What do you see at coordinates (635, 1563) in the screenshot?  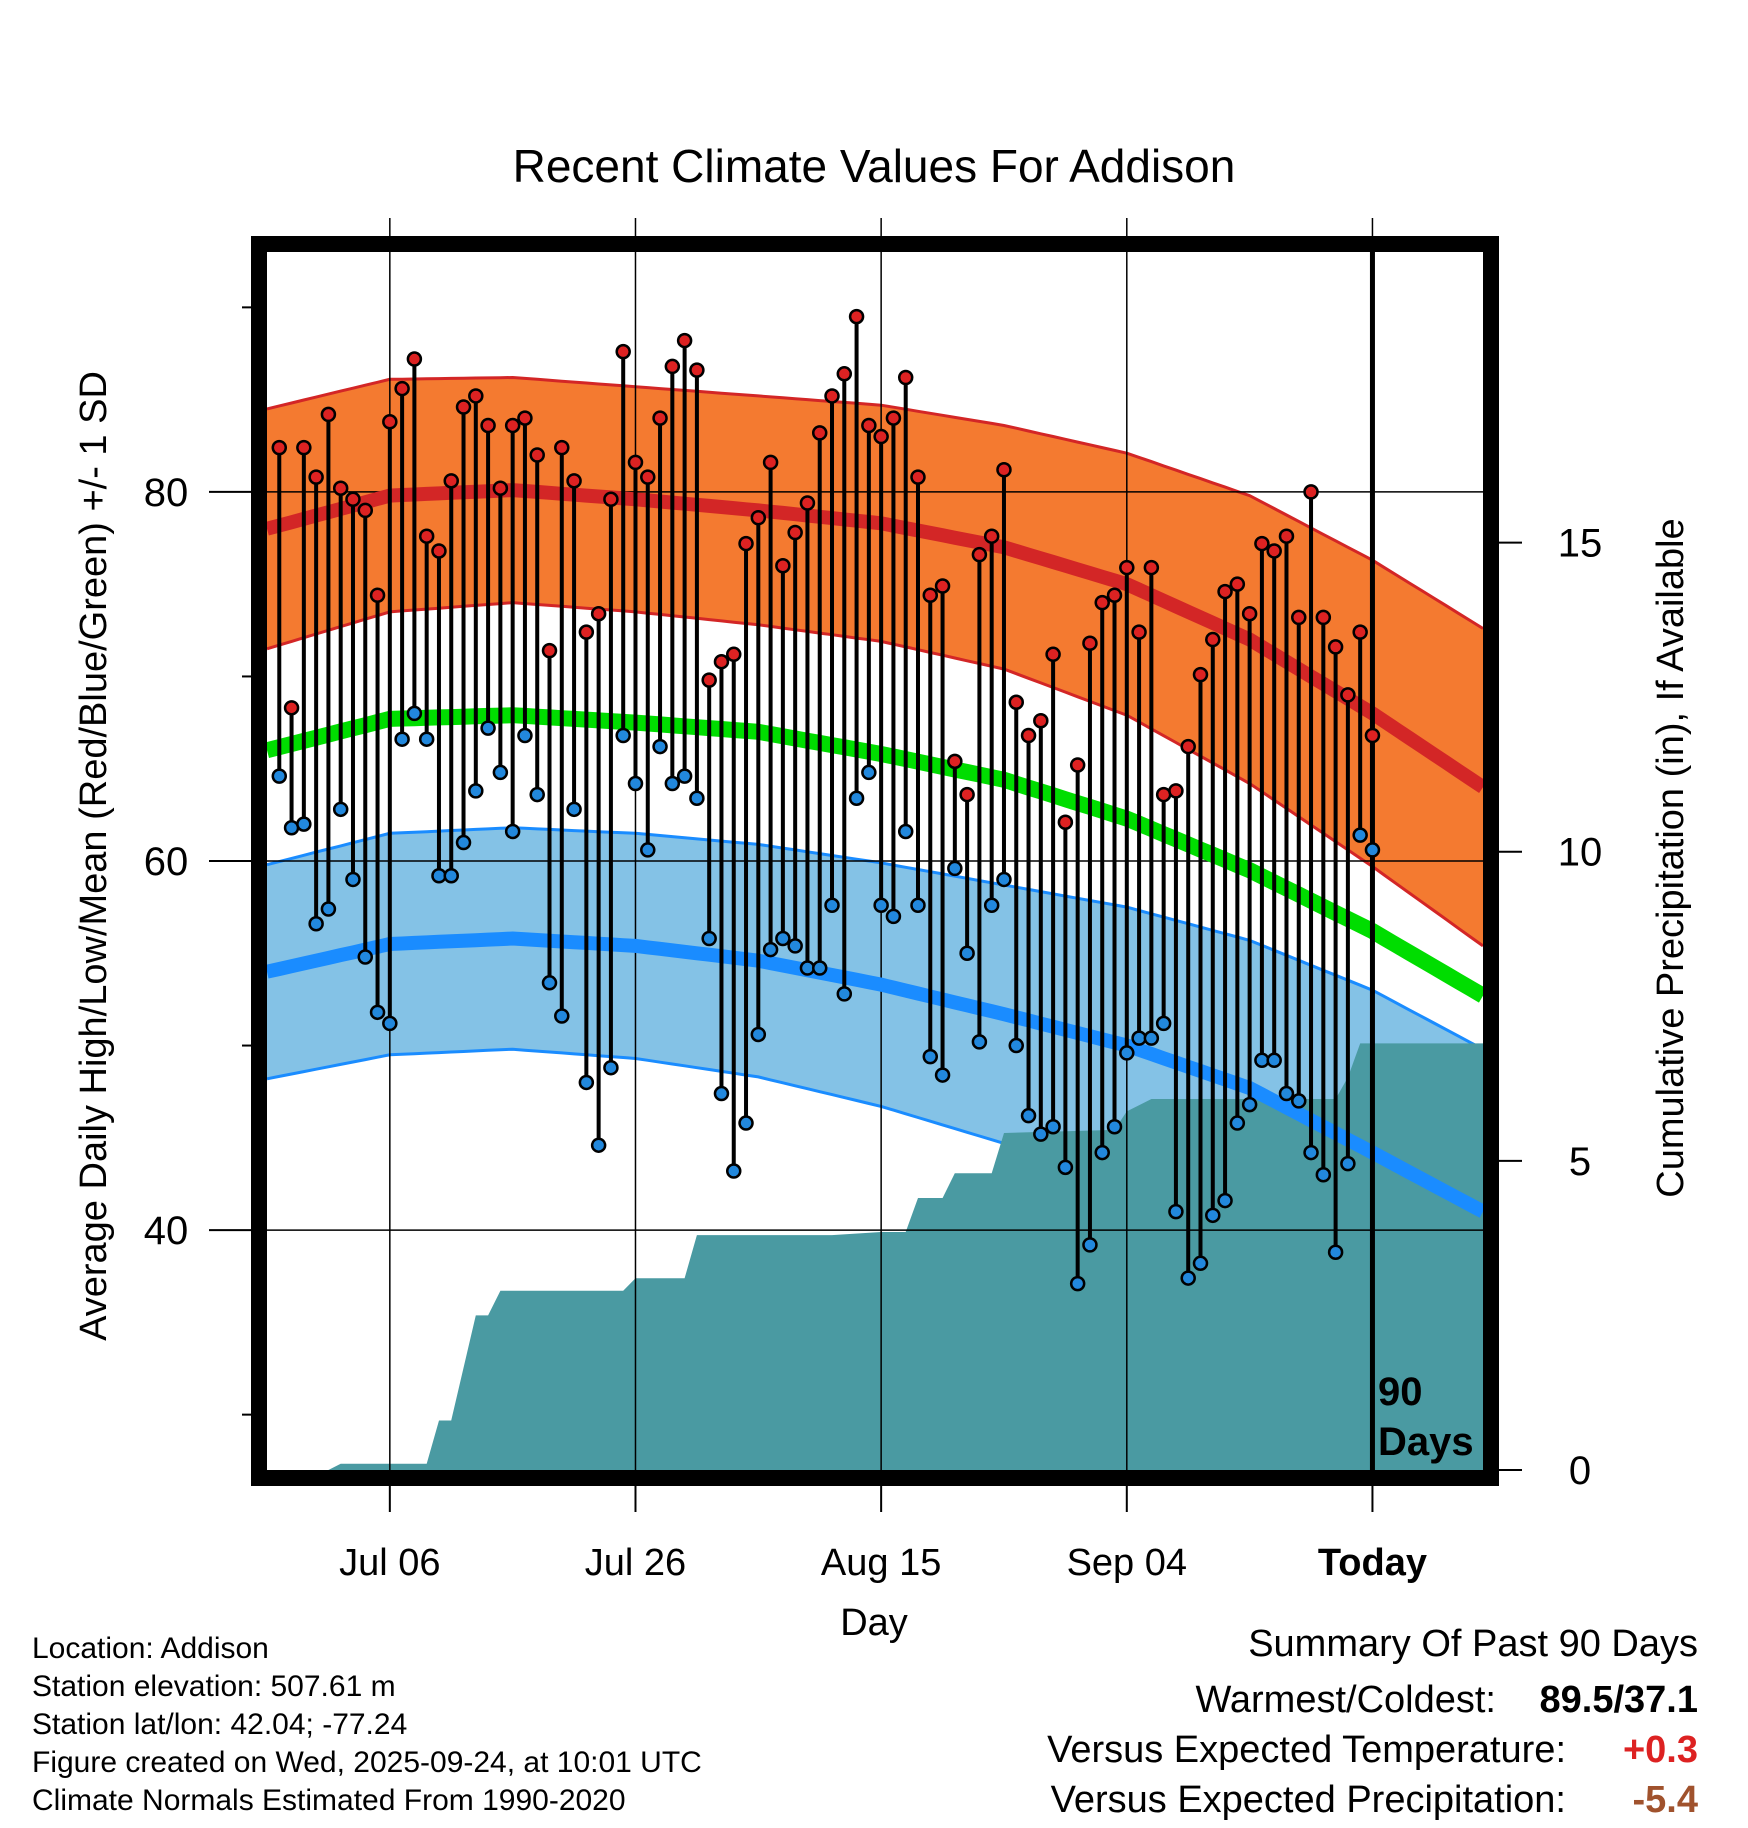 I see `x-tick-label: Jul 26` at bounding box center [635, 1563].